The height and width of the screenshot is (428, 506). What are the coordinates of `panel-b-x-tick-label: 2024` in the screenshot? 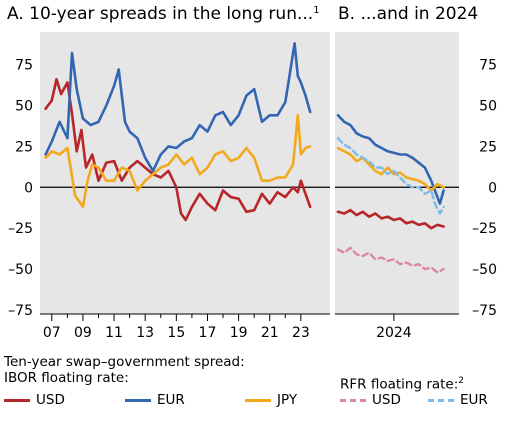 It's located at (394, 333).